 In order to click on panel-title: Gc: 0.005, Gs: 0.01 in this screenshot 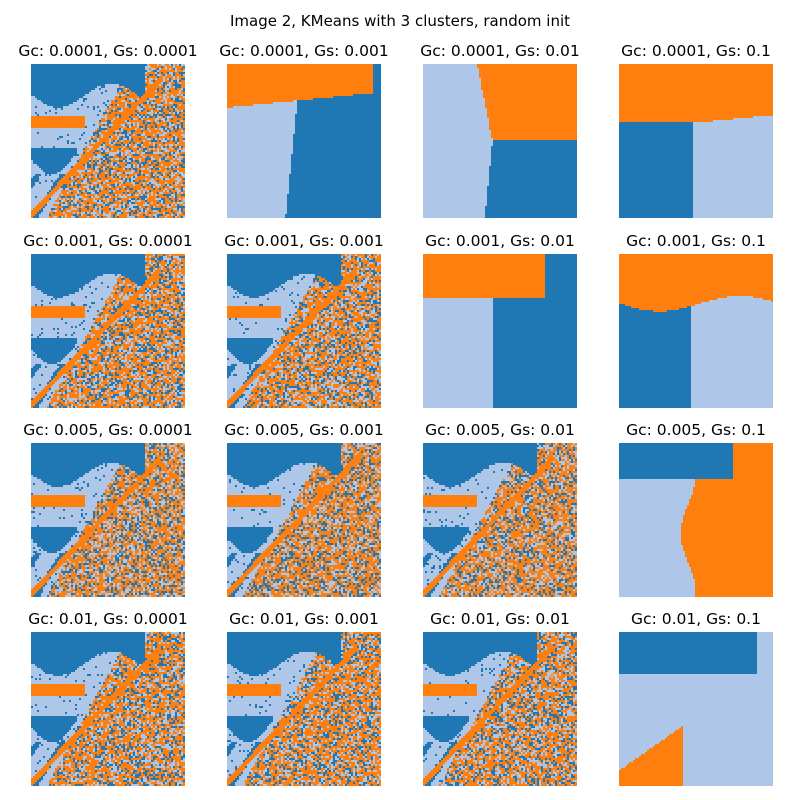, I will do `click(500, 430)`.